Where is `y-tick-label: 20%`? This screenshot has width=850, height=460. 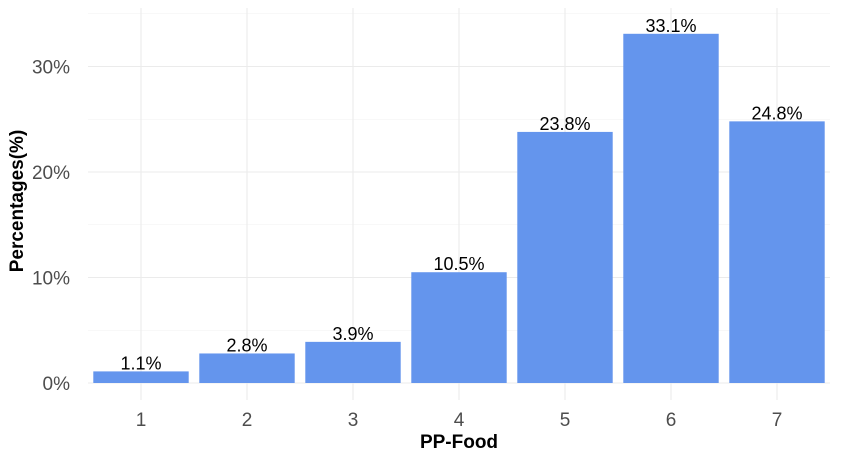 y-tick-label: 20% is located at coordinates (51, 173).